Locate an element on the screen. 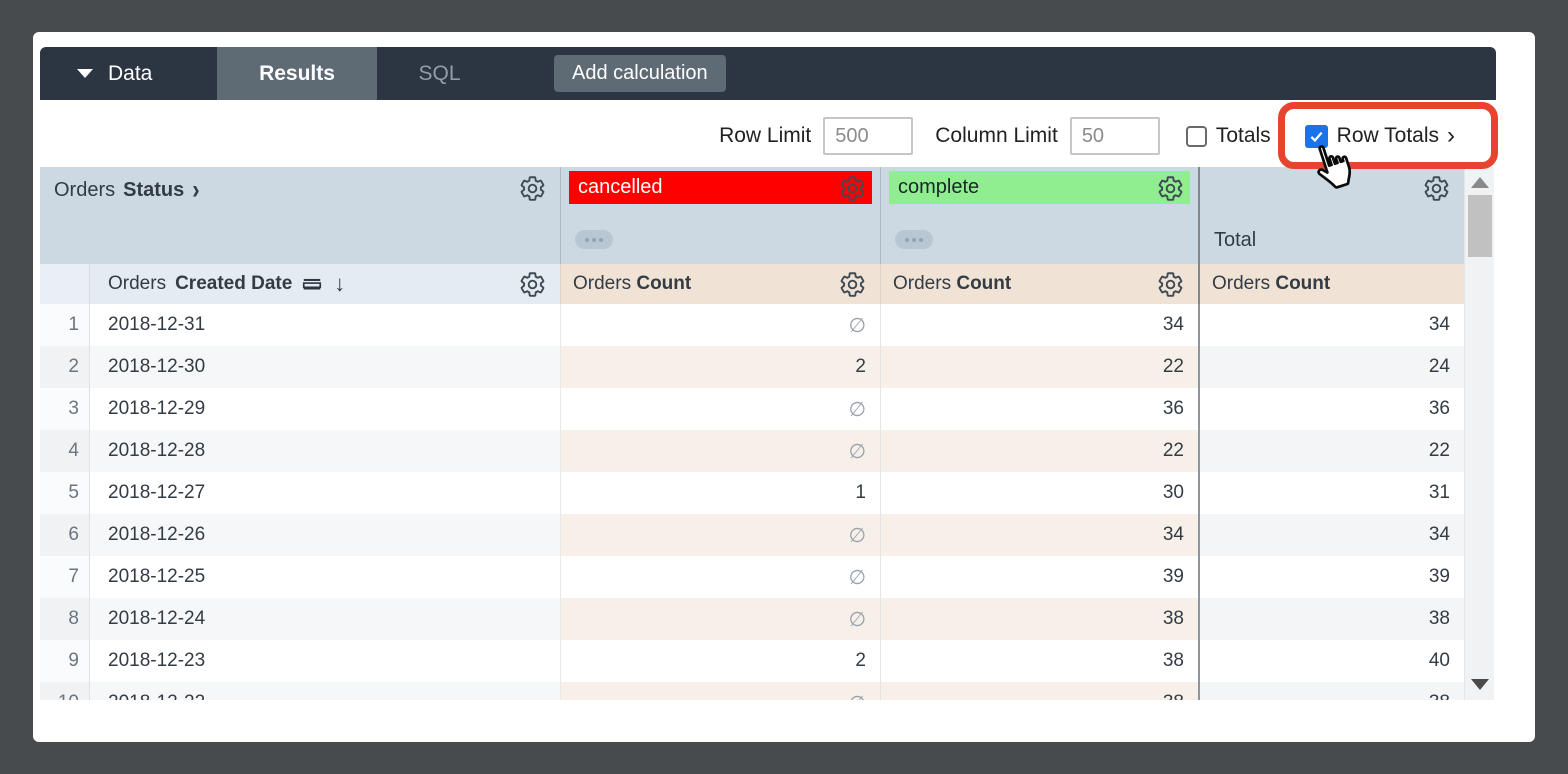 Image resolution: width=1568 pixels, height=774 pixels. tab-sql-label: SQL is located at coordinates (439, 73).